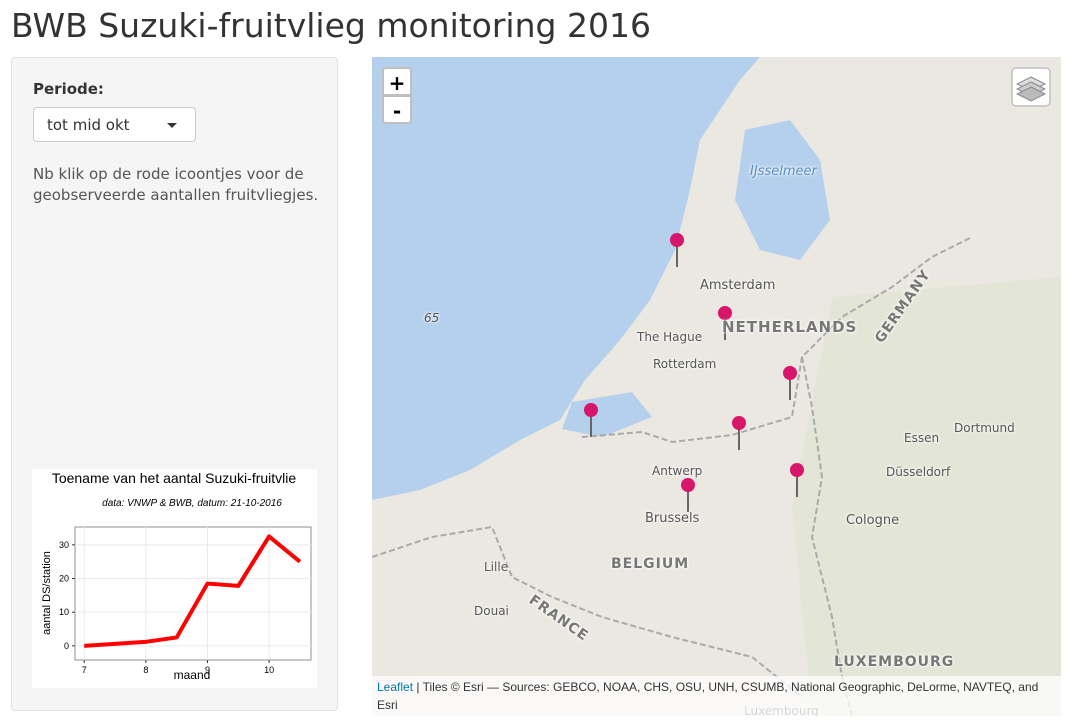 The width and height of the screenshot is (1070, 724). Describe the element at coordinates (192, 503) in the screenshot. I see `chart-subtitle: data: VNWP & BWB, datum: 21-10-2016` at that location.